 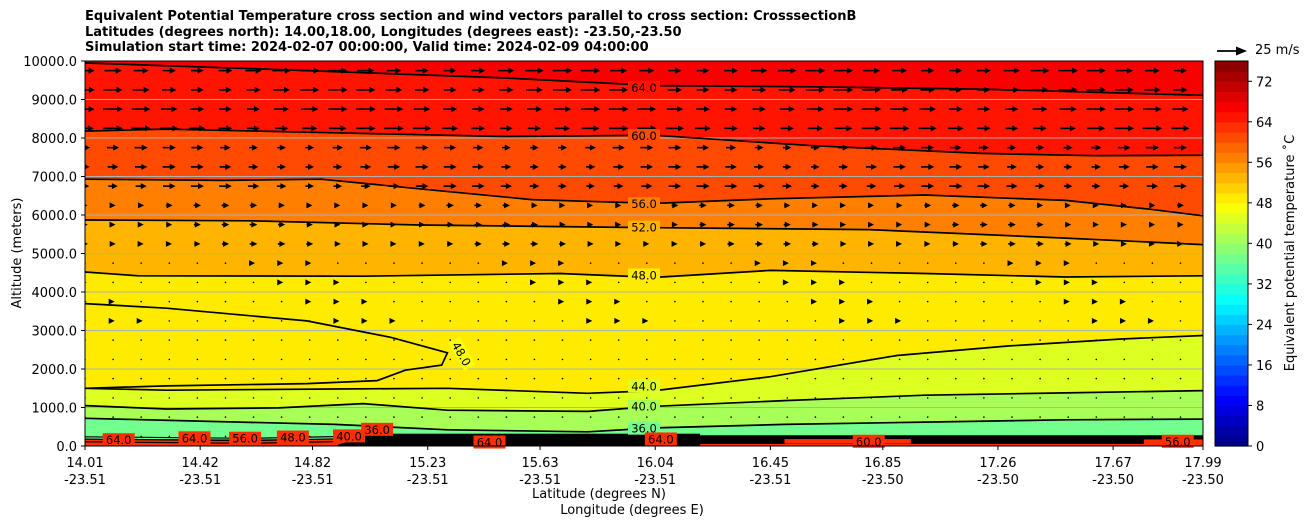 I want to click on x-tick-label-lat: 17.67, so click(x=1113, y=463).